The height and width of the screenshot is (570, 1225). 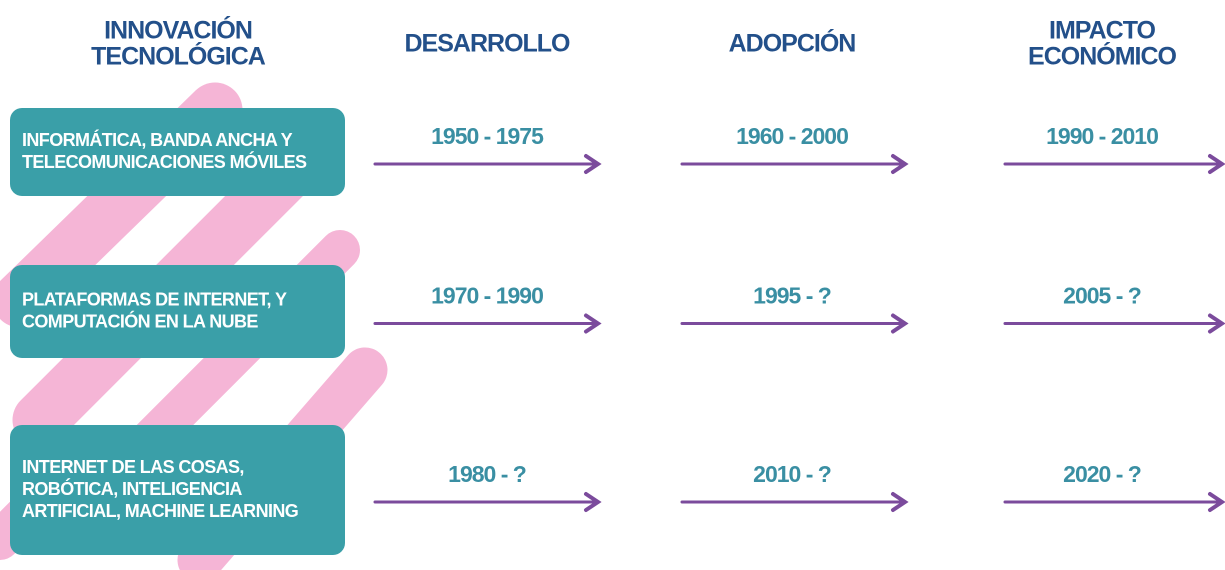 What do you see at coordinates (487, 136) in the screenshot?
I see `period: 1950 - 1975` at bounding box center [487, 136].